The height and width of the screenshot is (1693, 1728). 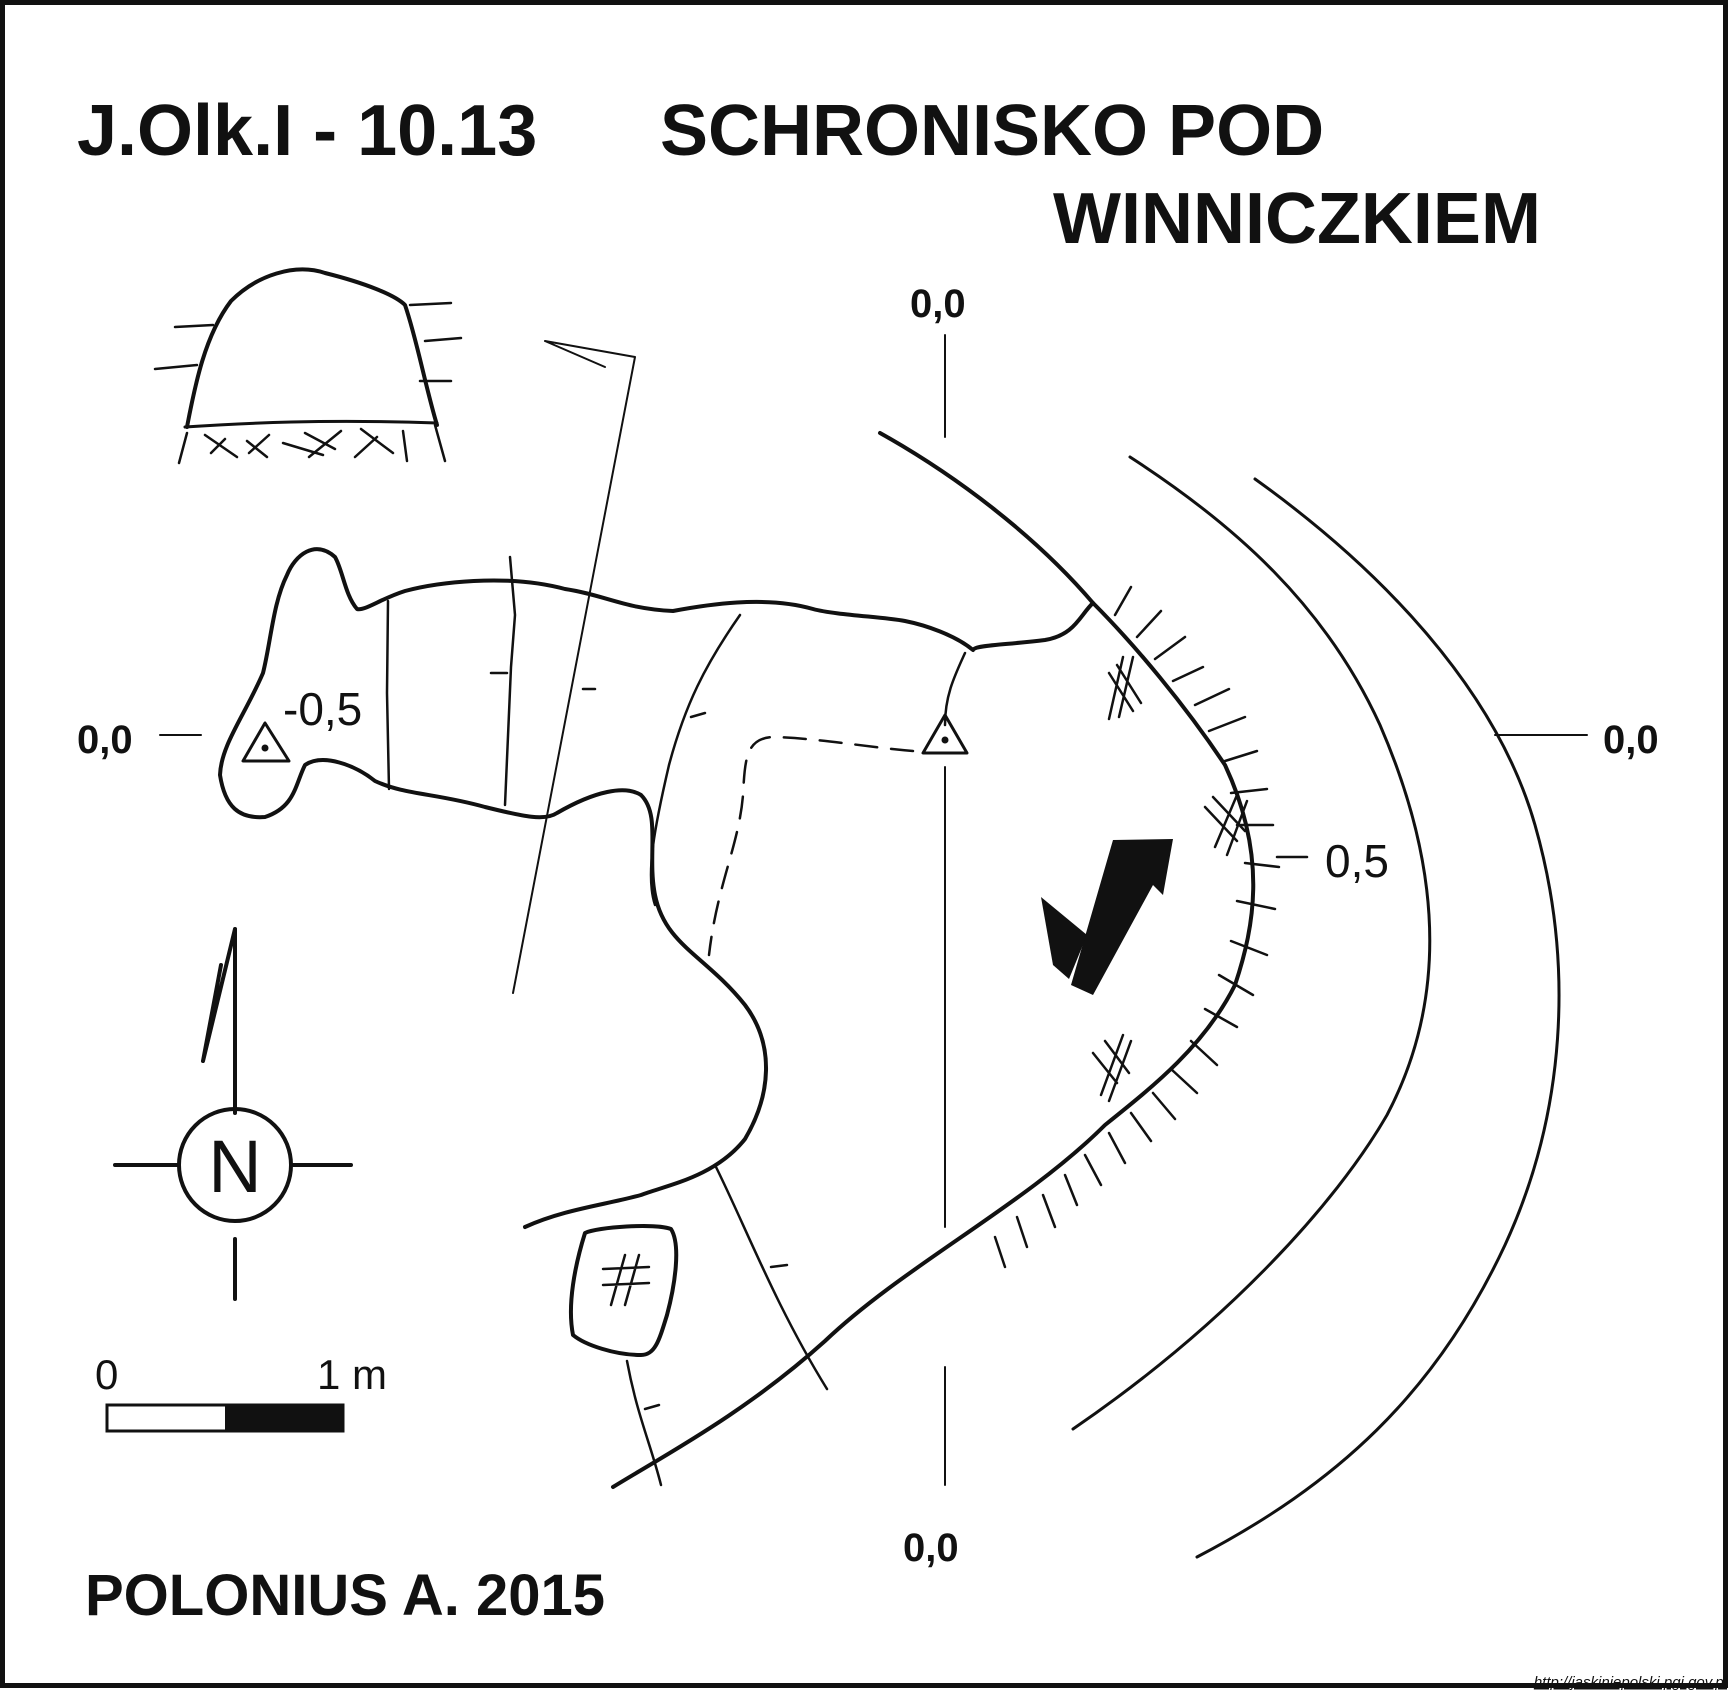 I want to click on outer-arc-inner, so click(x=1251, y=943).